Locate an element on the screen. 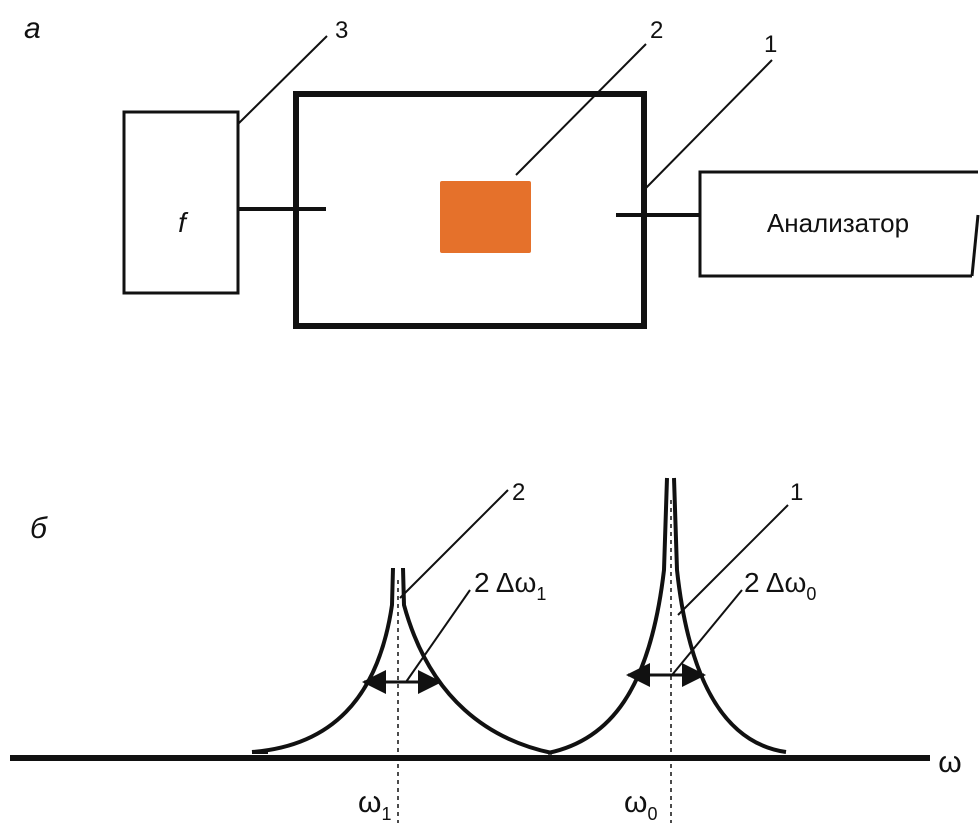 The image size is (980, 823). width-label-1-text: 2 Δω is located at coordinates (505, 582).